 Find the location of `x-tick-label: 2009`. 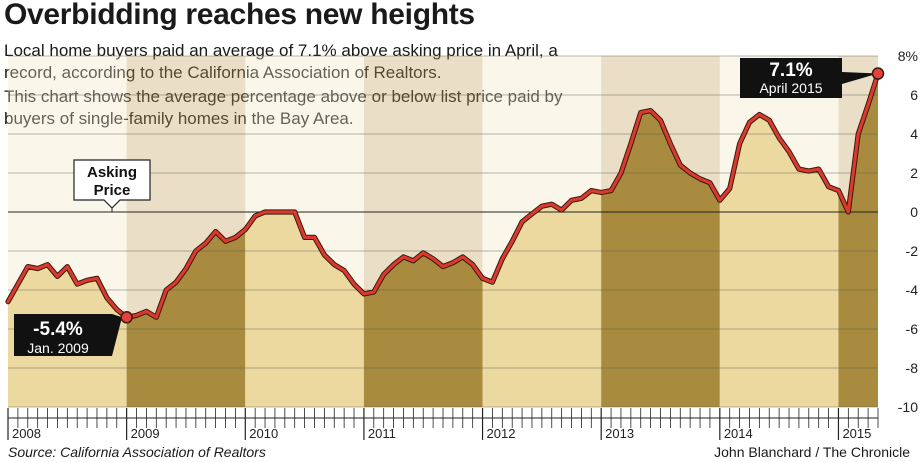

x-tick-label: 2009 is located at coordinates (145, 433).